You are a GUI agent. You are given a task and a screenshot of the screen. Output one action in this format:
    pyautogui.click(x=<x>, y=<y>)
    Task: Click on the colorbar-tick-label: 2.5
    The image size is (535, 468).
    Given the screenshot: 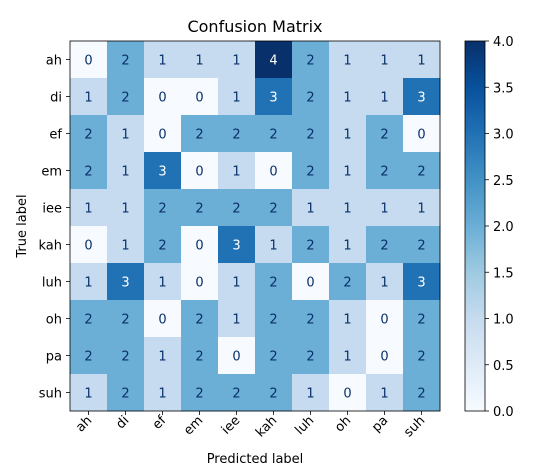 What is the action you would take?
    pyautogui.click(x=503, y=181)
    